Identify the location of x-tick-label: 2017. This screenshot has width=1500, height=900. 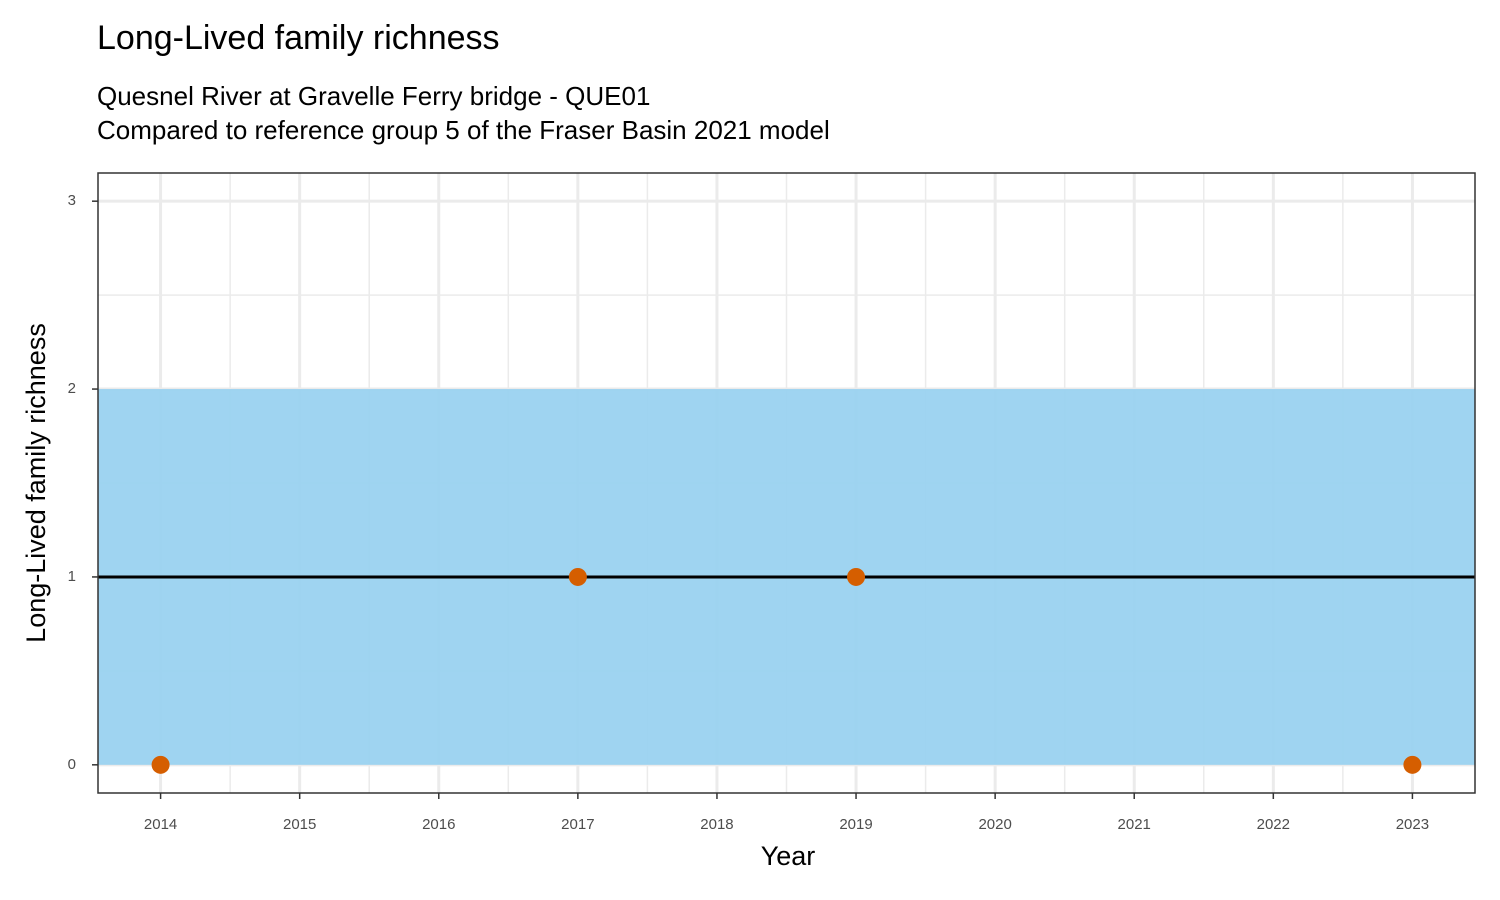
(577, 824).